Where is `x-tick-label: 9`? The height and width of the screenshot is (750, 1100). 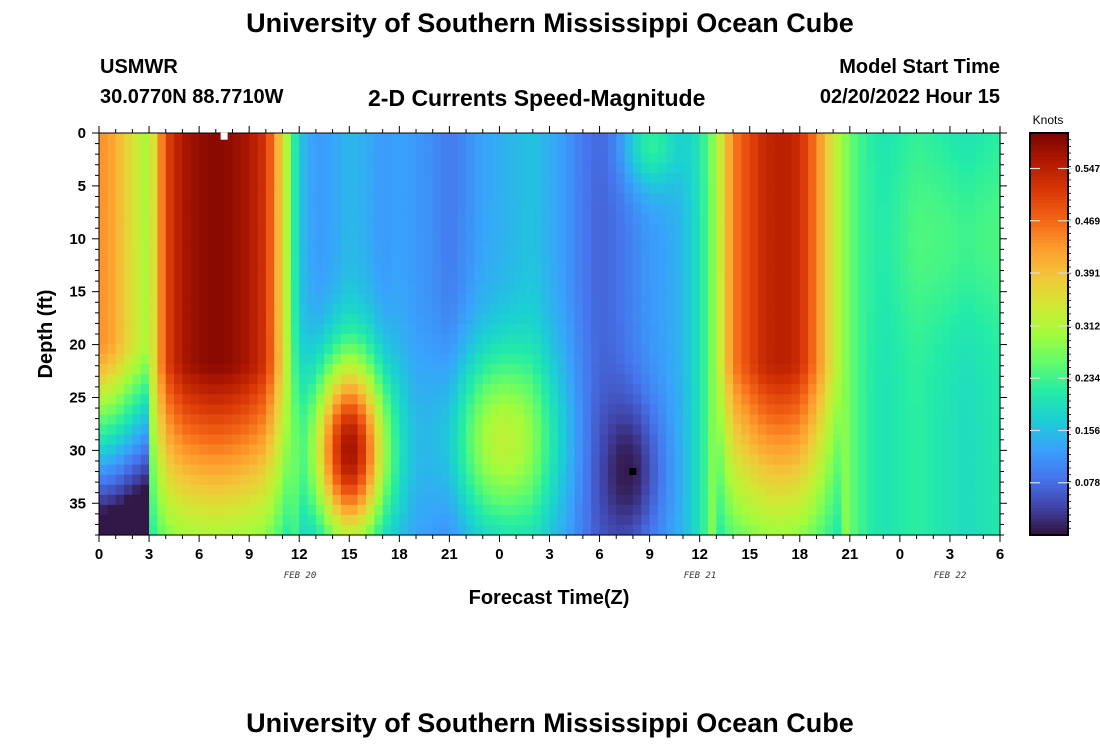 x-tick-label: 9 is located at coordinates (249, 554).